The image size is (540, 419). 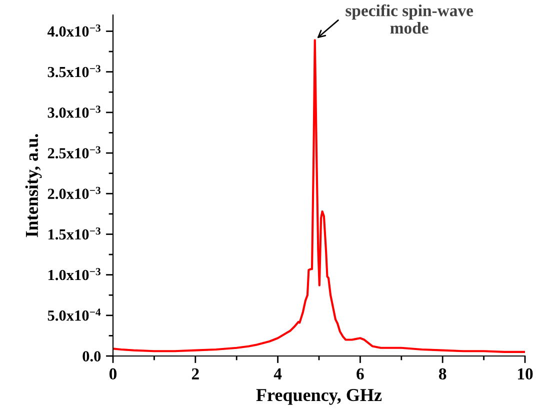 I want to click on y-tick-label: 1.0x10$^{−3}$, so click(x=74, y=274).